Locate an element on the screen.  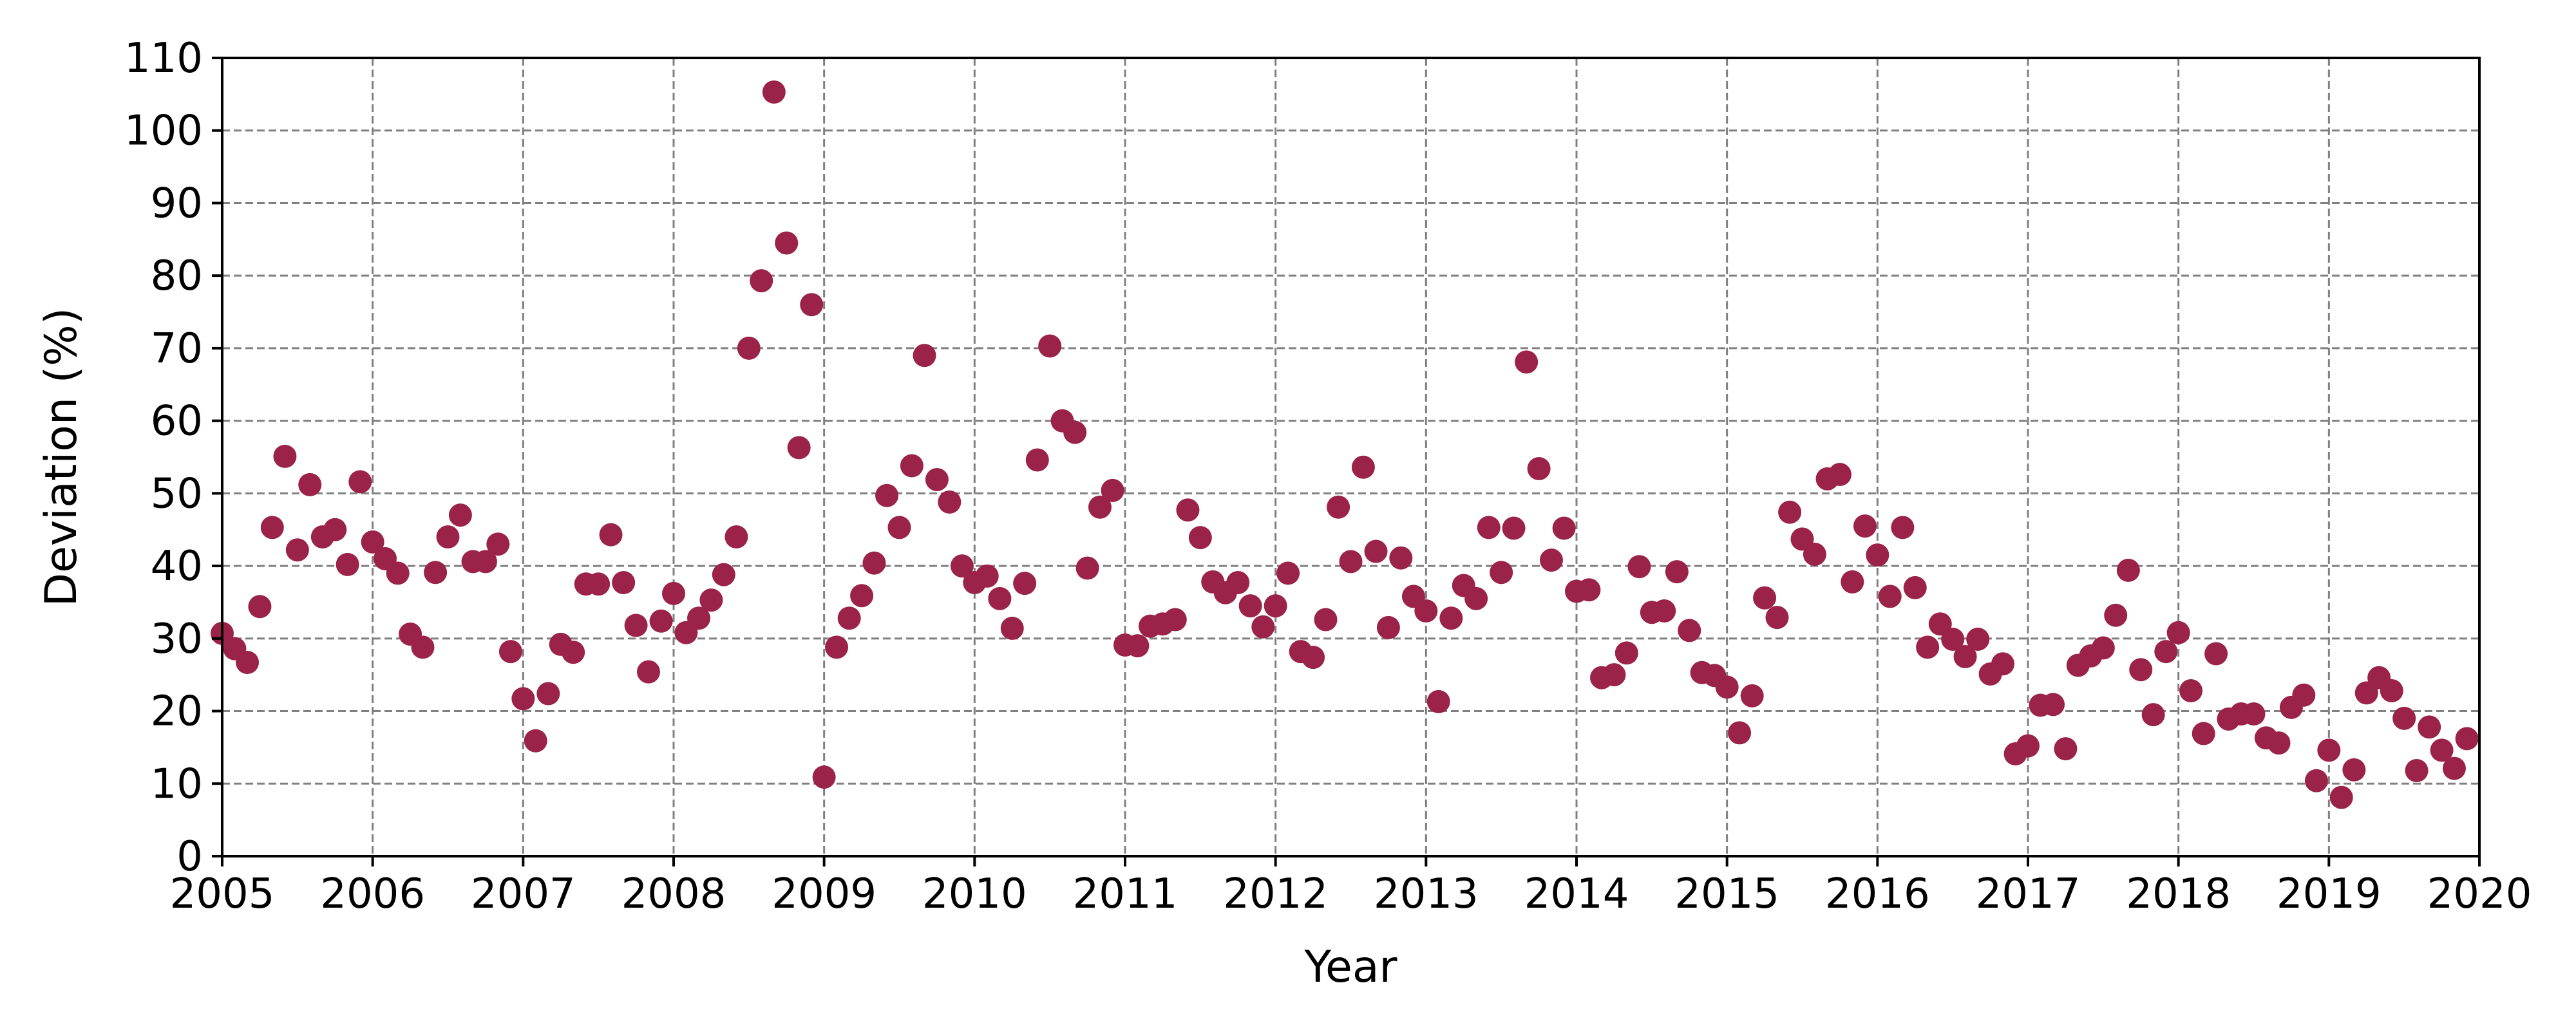
y-axis-ticks: 0 10 20 30 40 50 60 70 80 90 100 110 is located at coordinates (173, 458).